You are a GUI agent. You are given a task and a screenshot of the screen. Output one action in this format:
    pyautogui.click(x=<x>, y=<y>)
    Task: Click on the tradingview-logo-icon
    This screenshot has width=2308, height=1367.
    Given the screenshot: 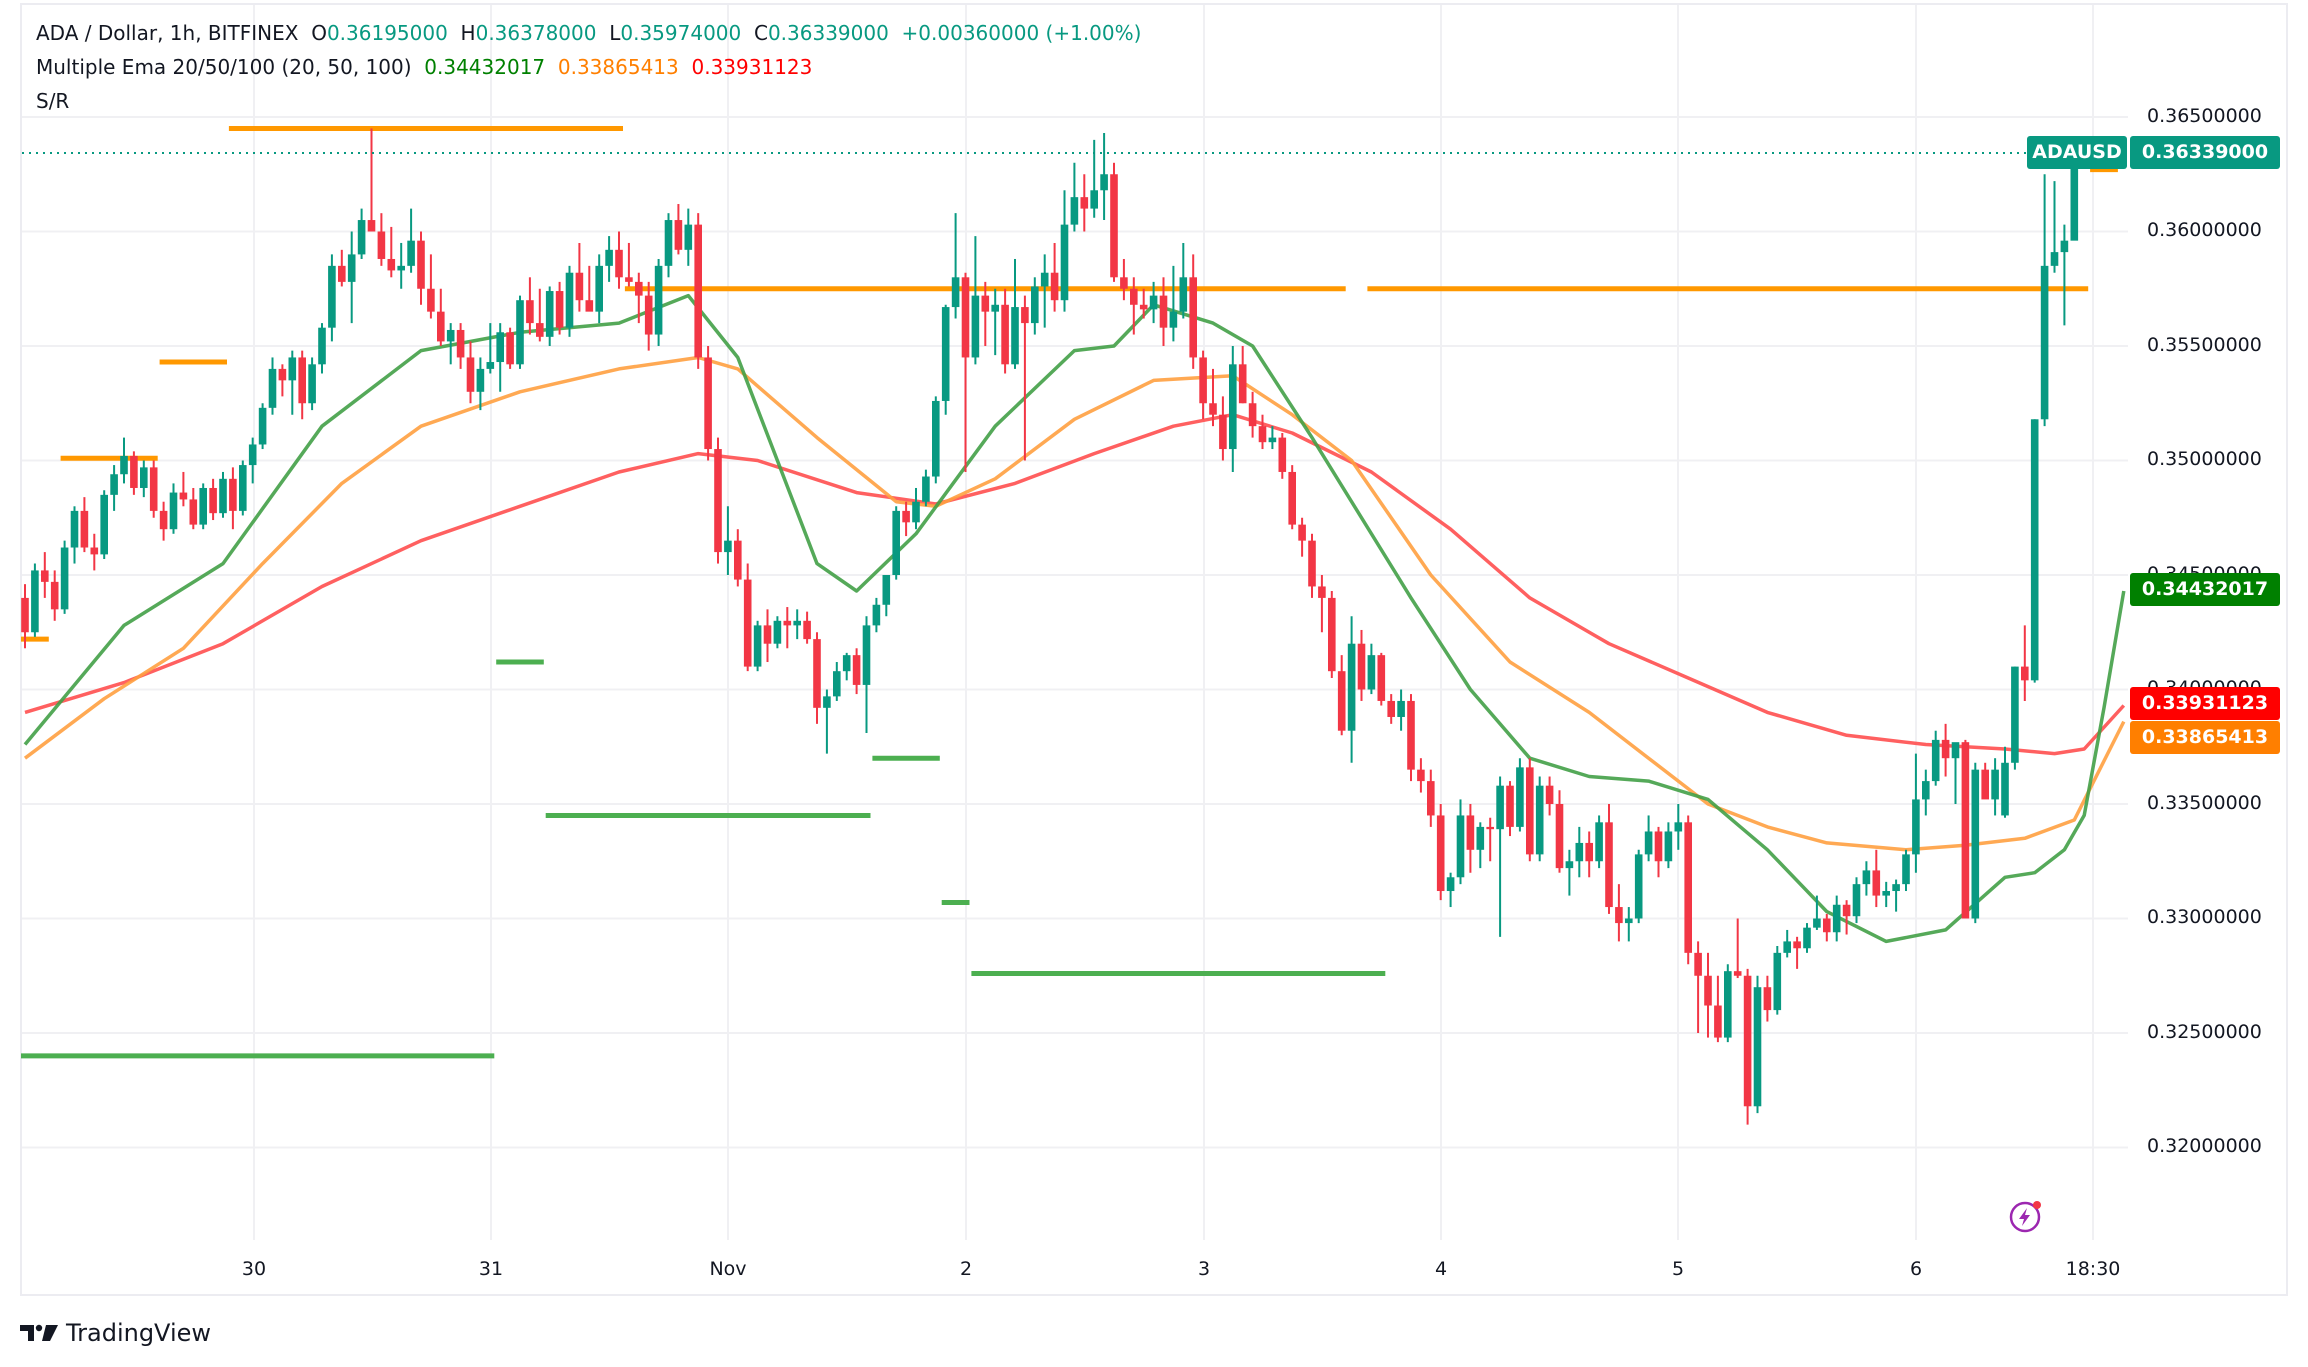 What is the action you would take?
    pyautogui.click(x=39, y=1332)
    